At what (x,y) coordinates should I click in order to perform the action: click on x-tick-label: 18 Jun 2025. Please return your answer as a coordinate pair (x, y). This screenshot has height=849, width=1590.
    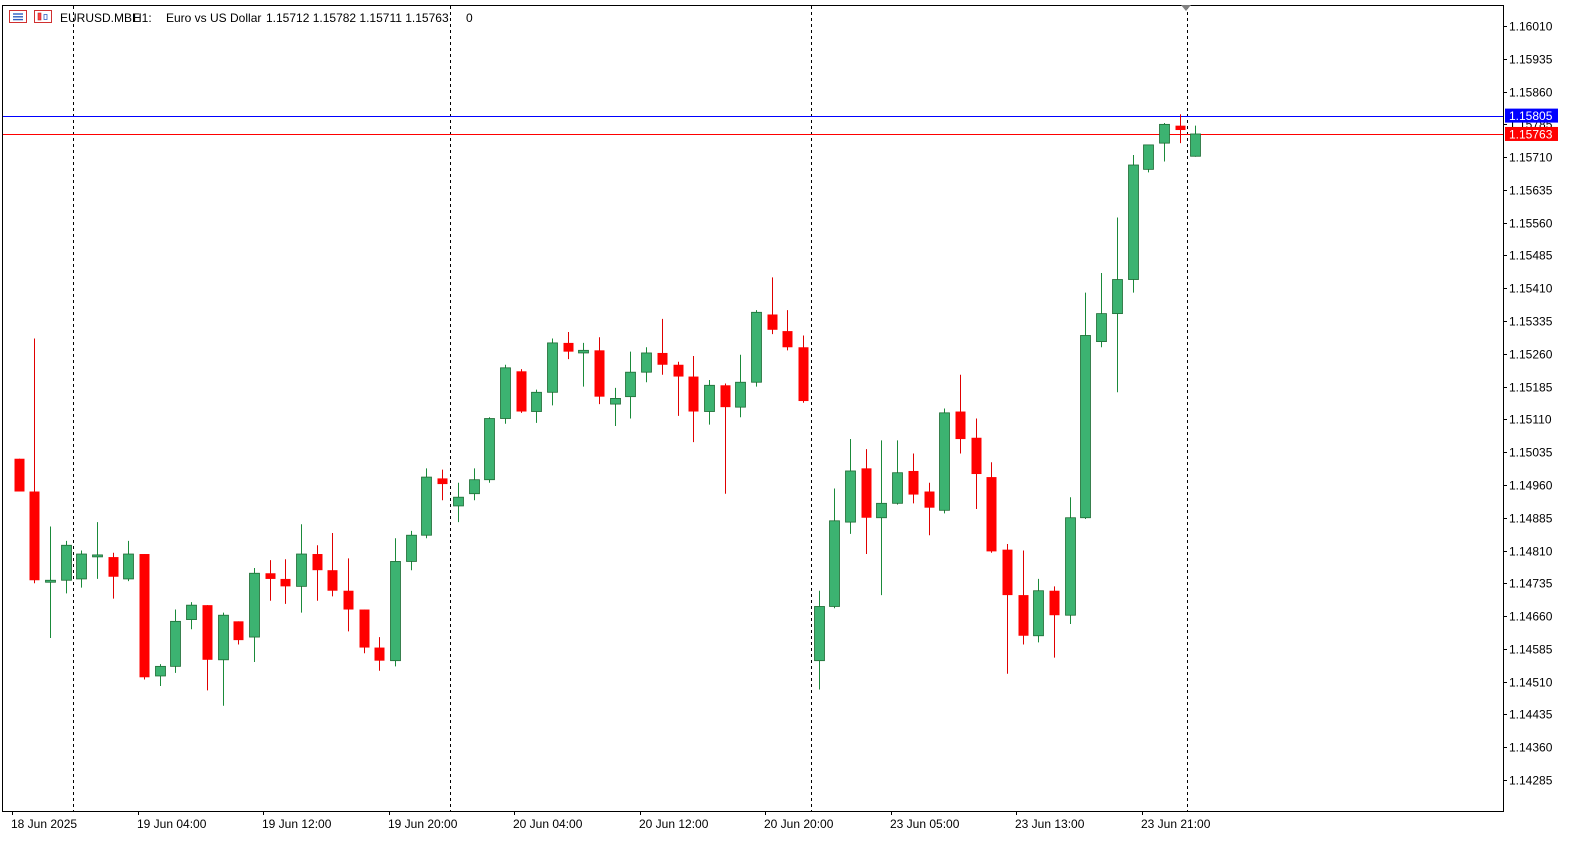
    Looking at the image, I should click on (44, 824).